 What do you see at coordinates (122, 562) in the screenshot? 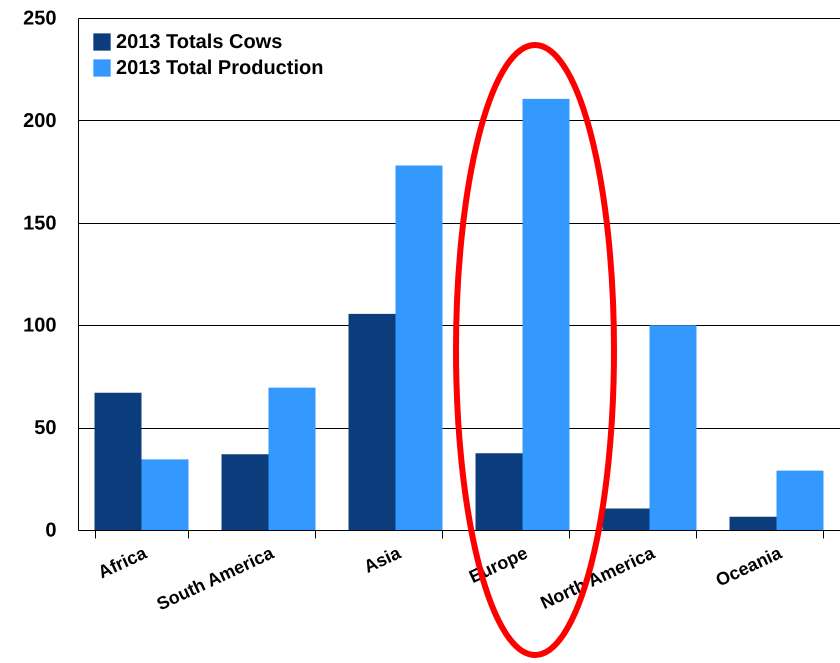
I see `x-tick-label: Africa` at bounding box center [122, 562].